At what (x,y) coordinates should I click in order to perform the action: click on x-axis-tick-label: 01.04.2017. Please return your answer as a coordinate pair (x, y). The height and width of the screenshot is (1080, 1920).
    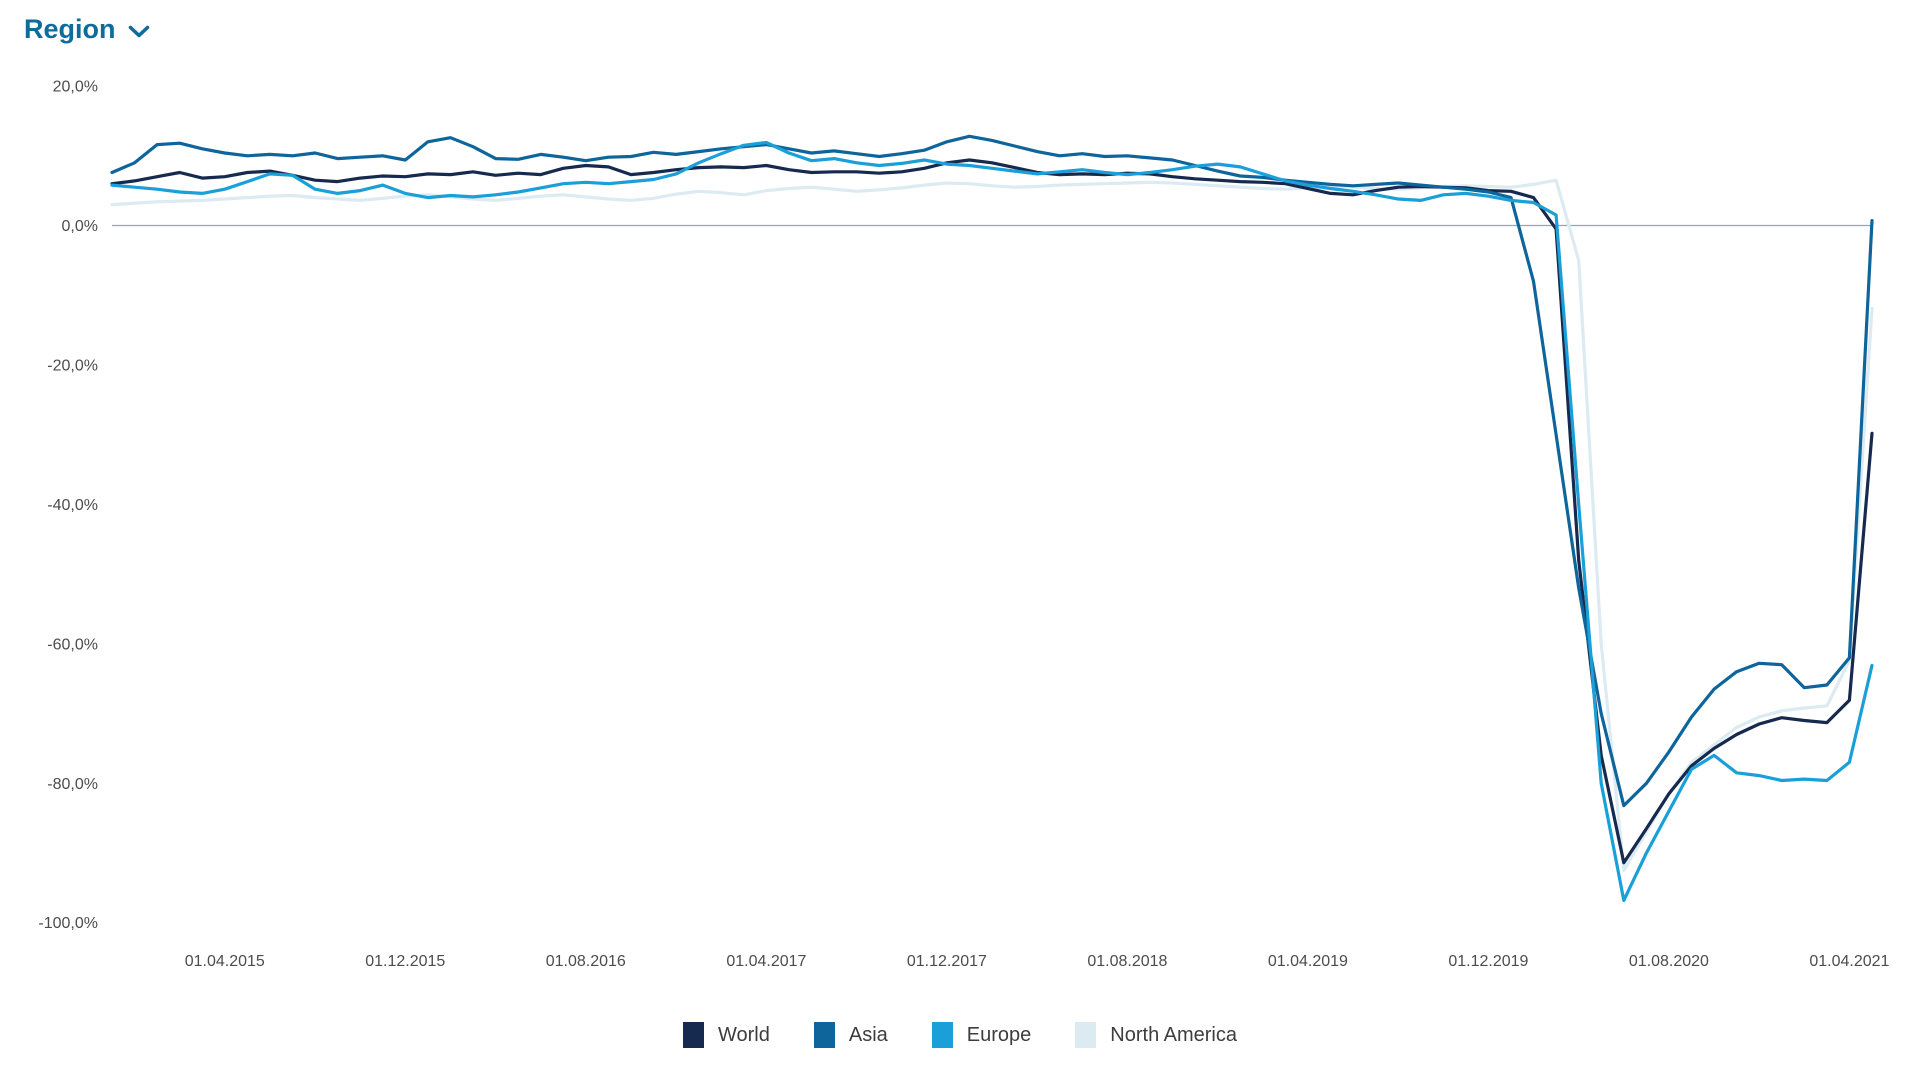
    Looking at the image, I should click on (766, 961).